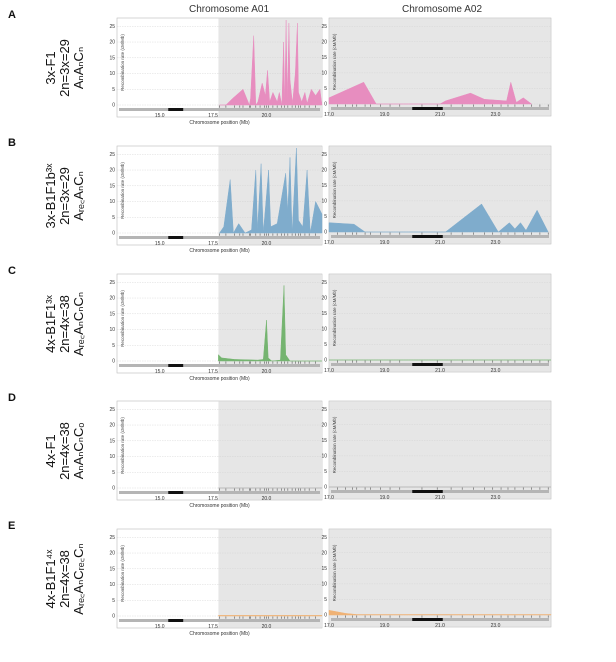 The width and height of the screenshot is (616, 662). What do you see at coordinates (229, 9) in the screenshot?
I see `column-title-a01: Chromosome A01` at bounding box center [229, 9].